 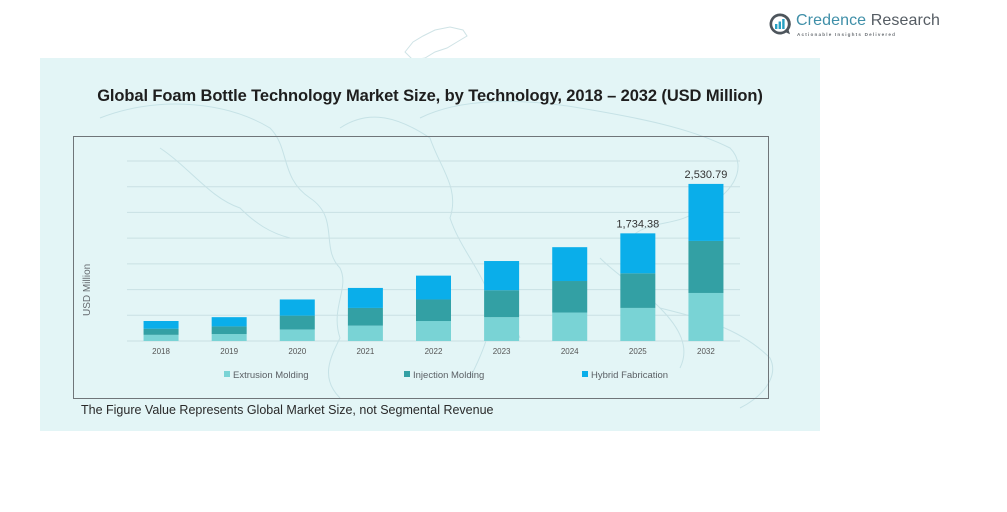 What do you see at coordinates (227, 374) in the screenshot?
I see `legend-swatch-extrusion-molding` at bounding box center [227, 374].